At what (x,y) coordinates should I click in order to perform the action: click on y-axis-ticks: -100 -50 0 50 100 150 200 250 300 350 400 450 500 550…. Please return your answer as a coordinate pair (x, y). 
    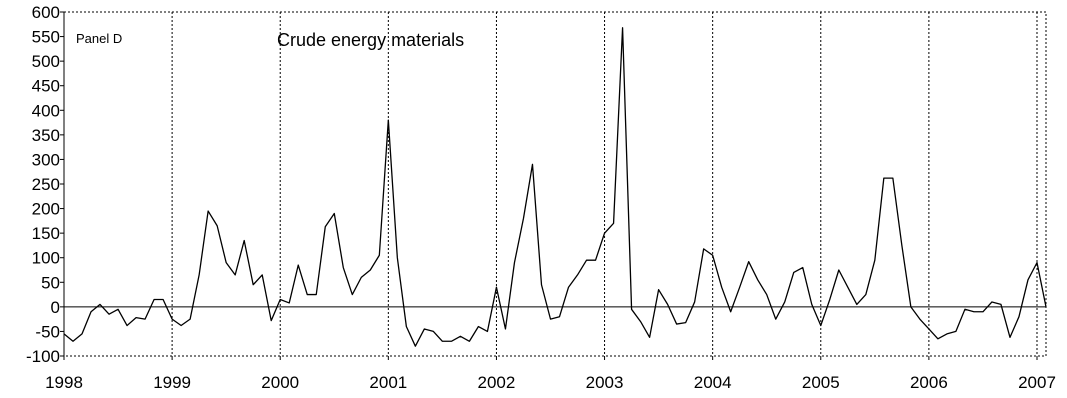
    Looking at the image, I should click on (45, 184).